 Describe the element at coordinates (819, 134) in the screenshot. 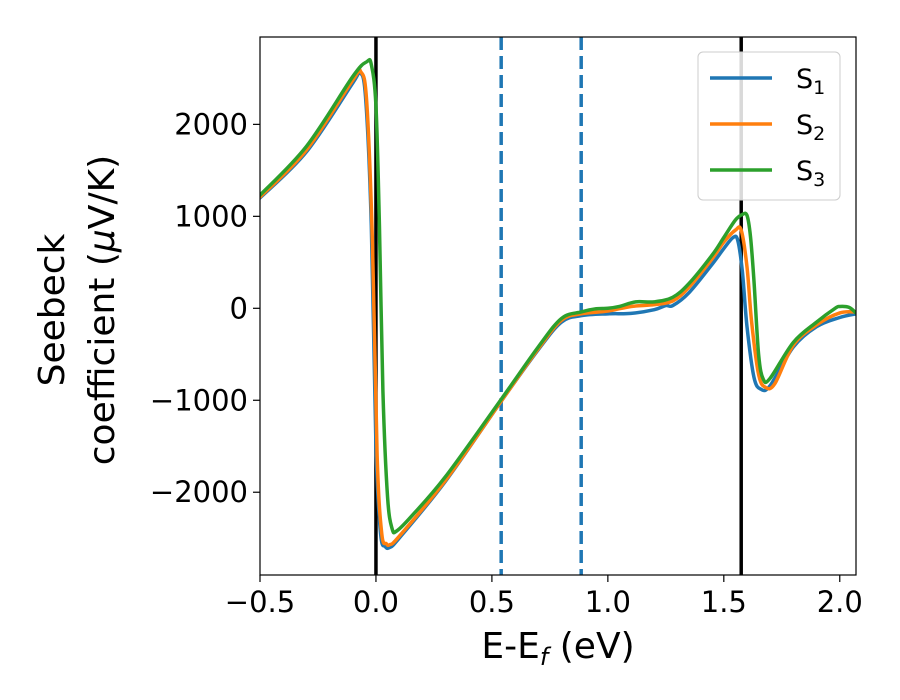

I see `legend-label-subscript: 2` at that location.